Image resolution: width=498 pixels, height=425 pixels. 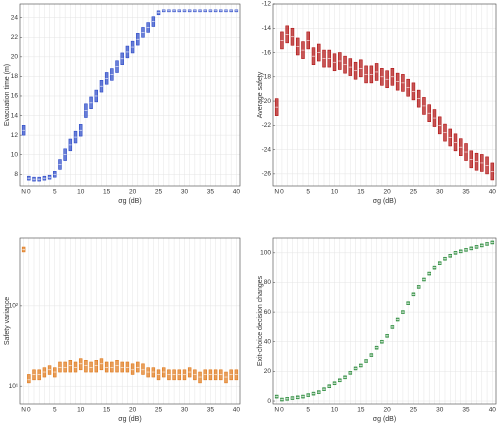 I want to click on y-tick-label: -26, so click(x=267, y=174).